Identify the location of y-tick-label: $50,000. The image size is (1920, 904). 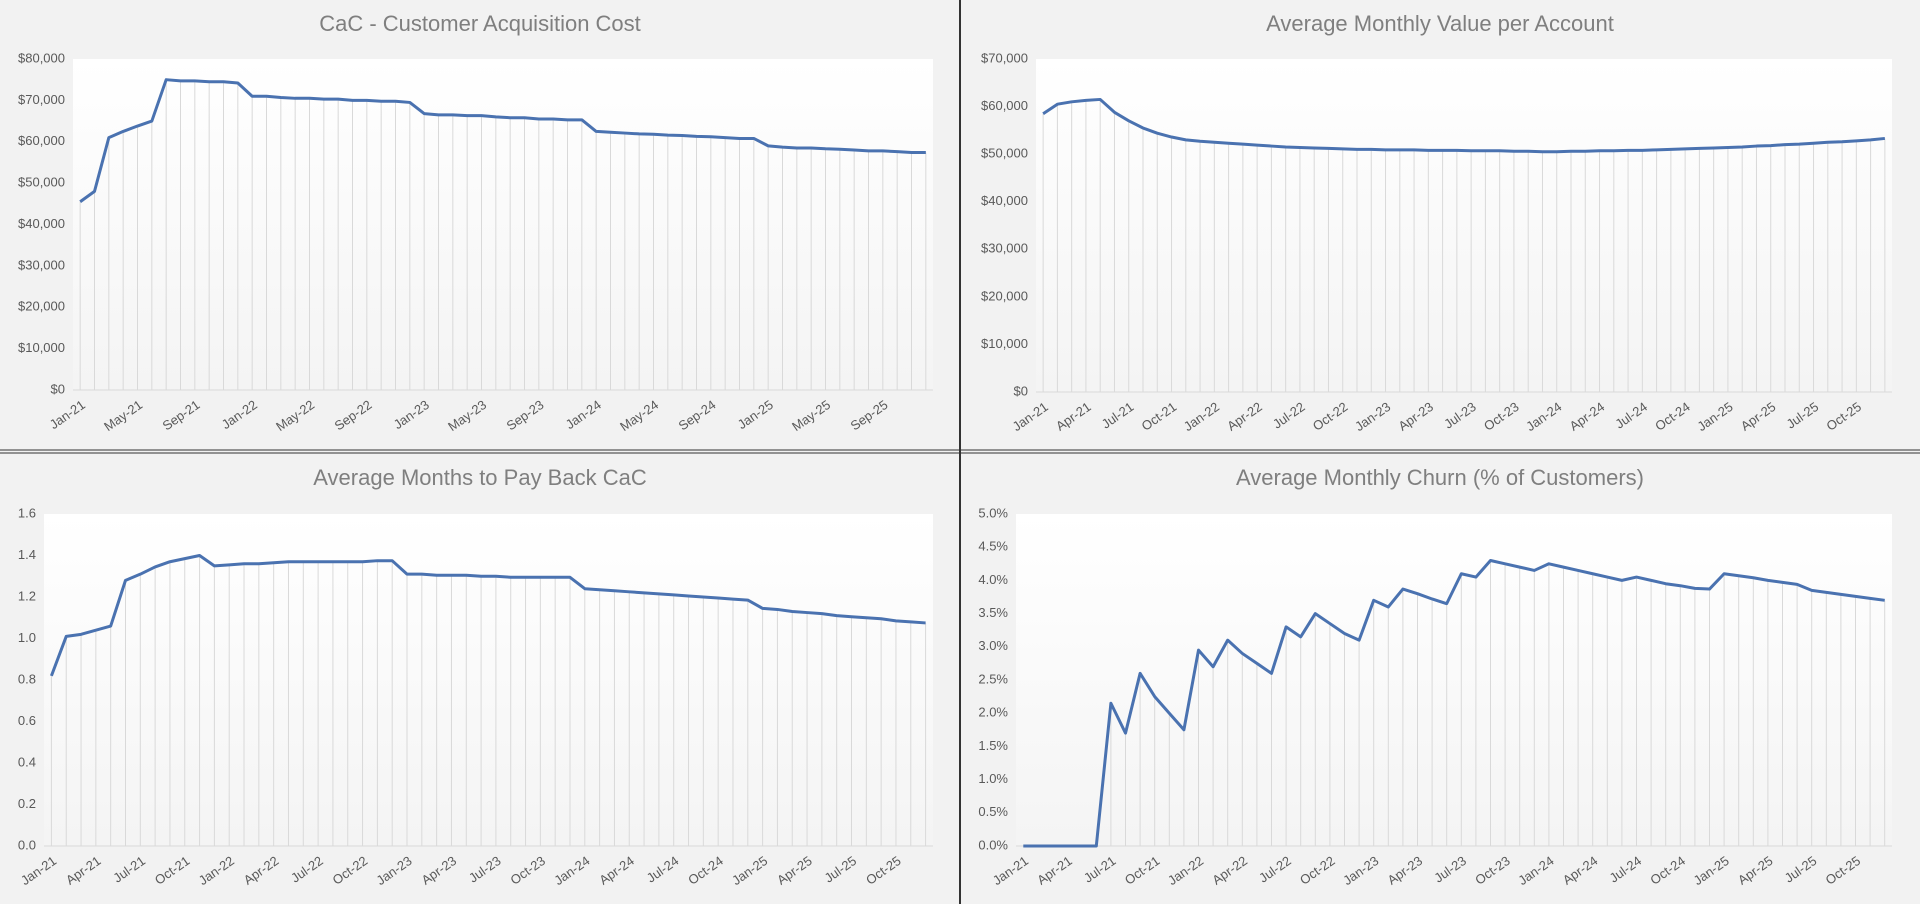
(41, 182).